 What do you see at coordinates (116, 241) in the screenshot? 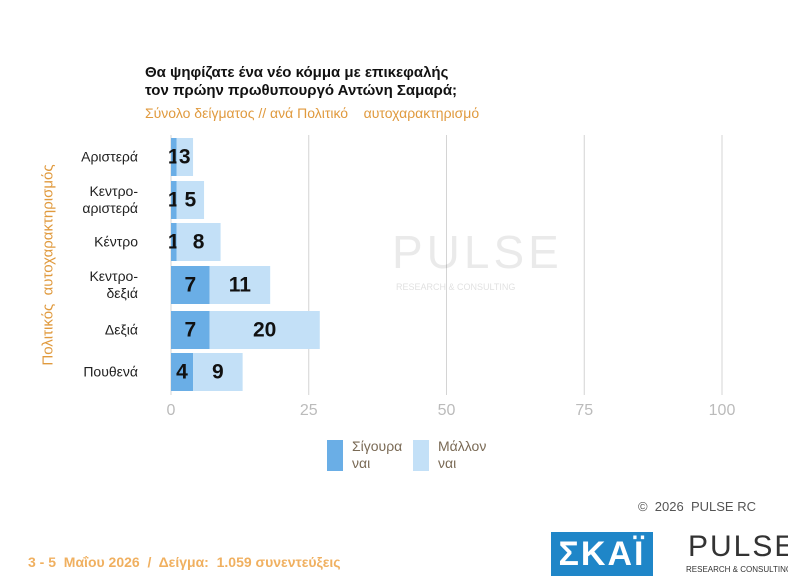
I see `y-tick-label: Κέντρο` at bounding box center [116, 241].